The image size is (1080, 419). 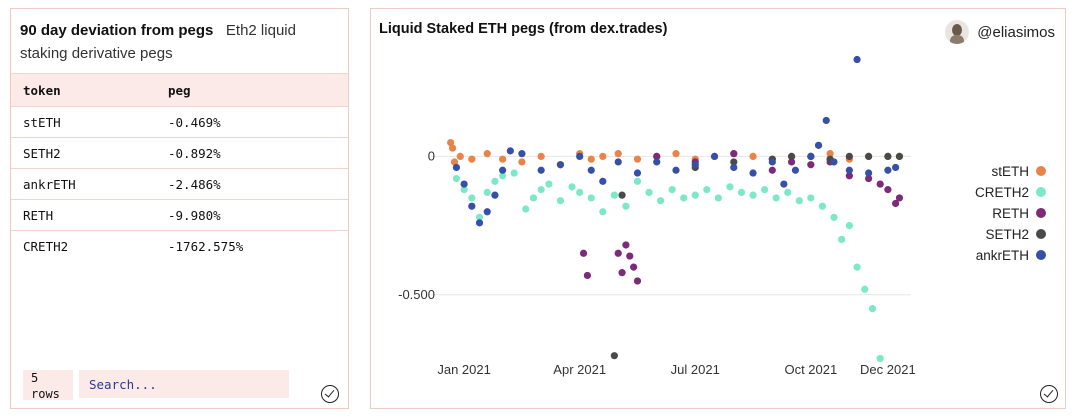 What do you see at coordinates (179, 90) in the screenshot?
I see `column-header-peg: peg` at bounding box center [179, 90].